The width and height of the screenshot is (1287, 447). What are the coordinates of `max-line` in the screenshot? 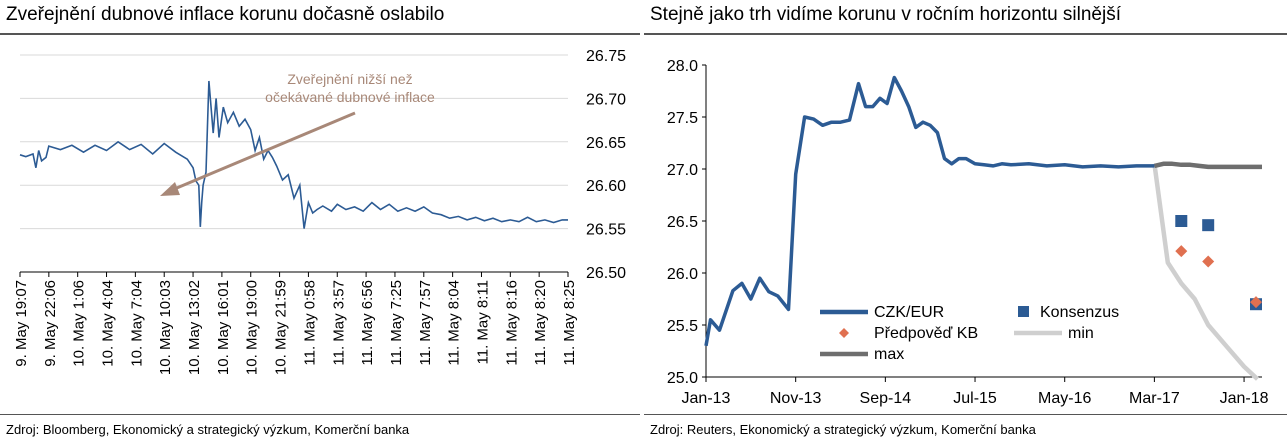 It's located at (1207, 165).